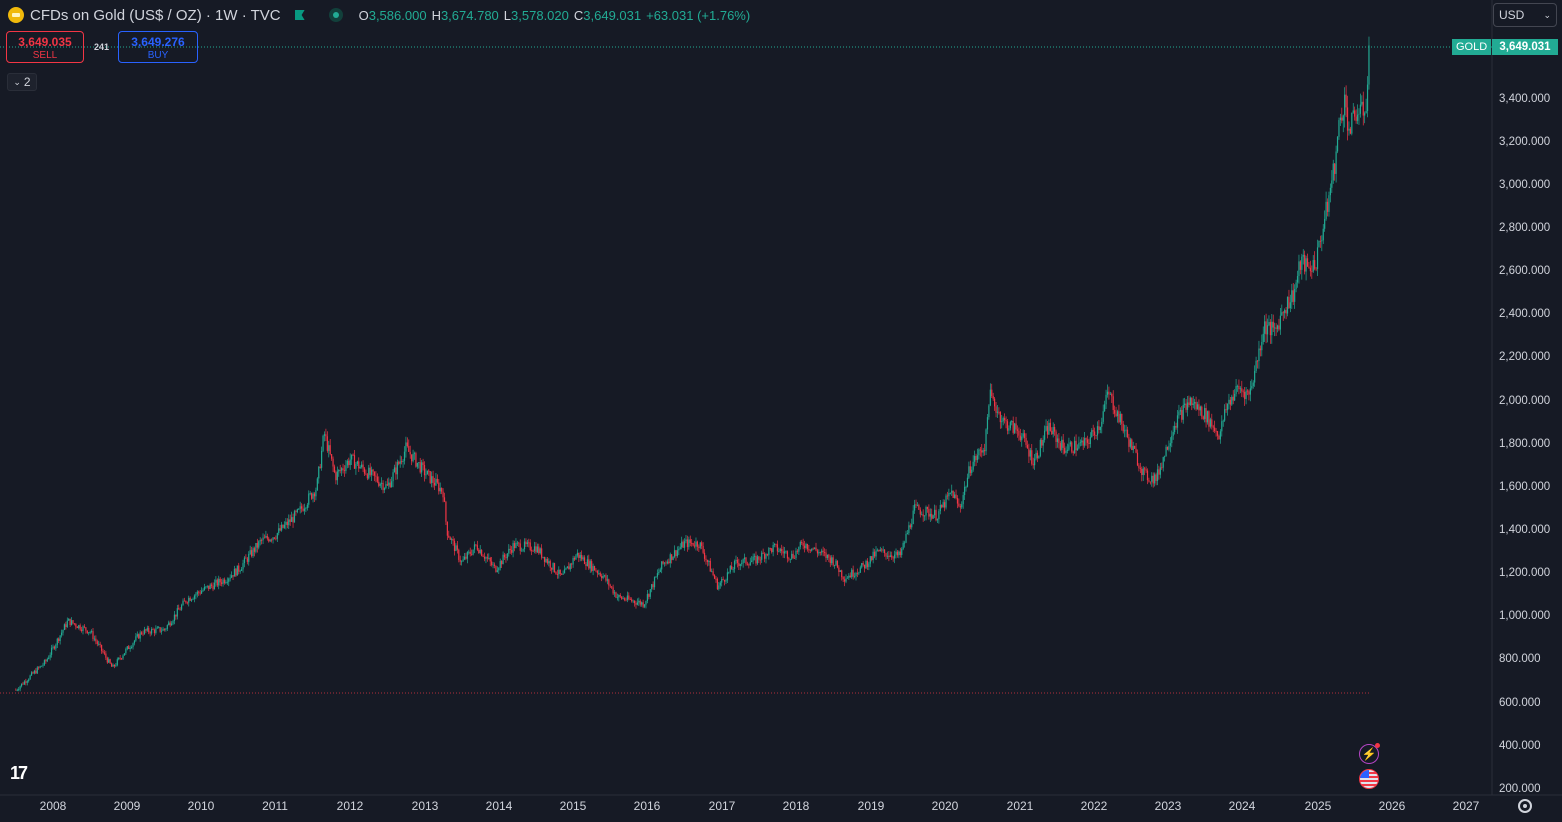 The width and height of the screenshot is (1562, 822). I want to click on us-flag-icon, so click(1369, 779).